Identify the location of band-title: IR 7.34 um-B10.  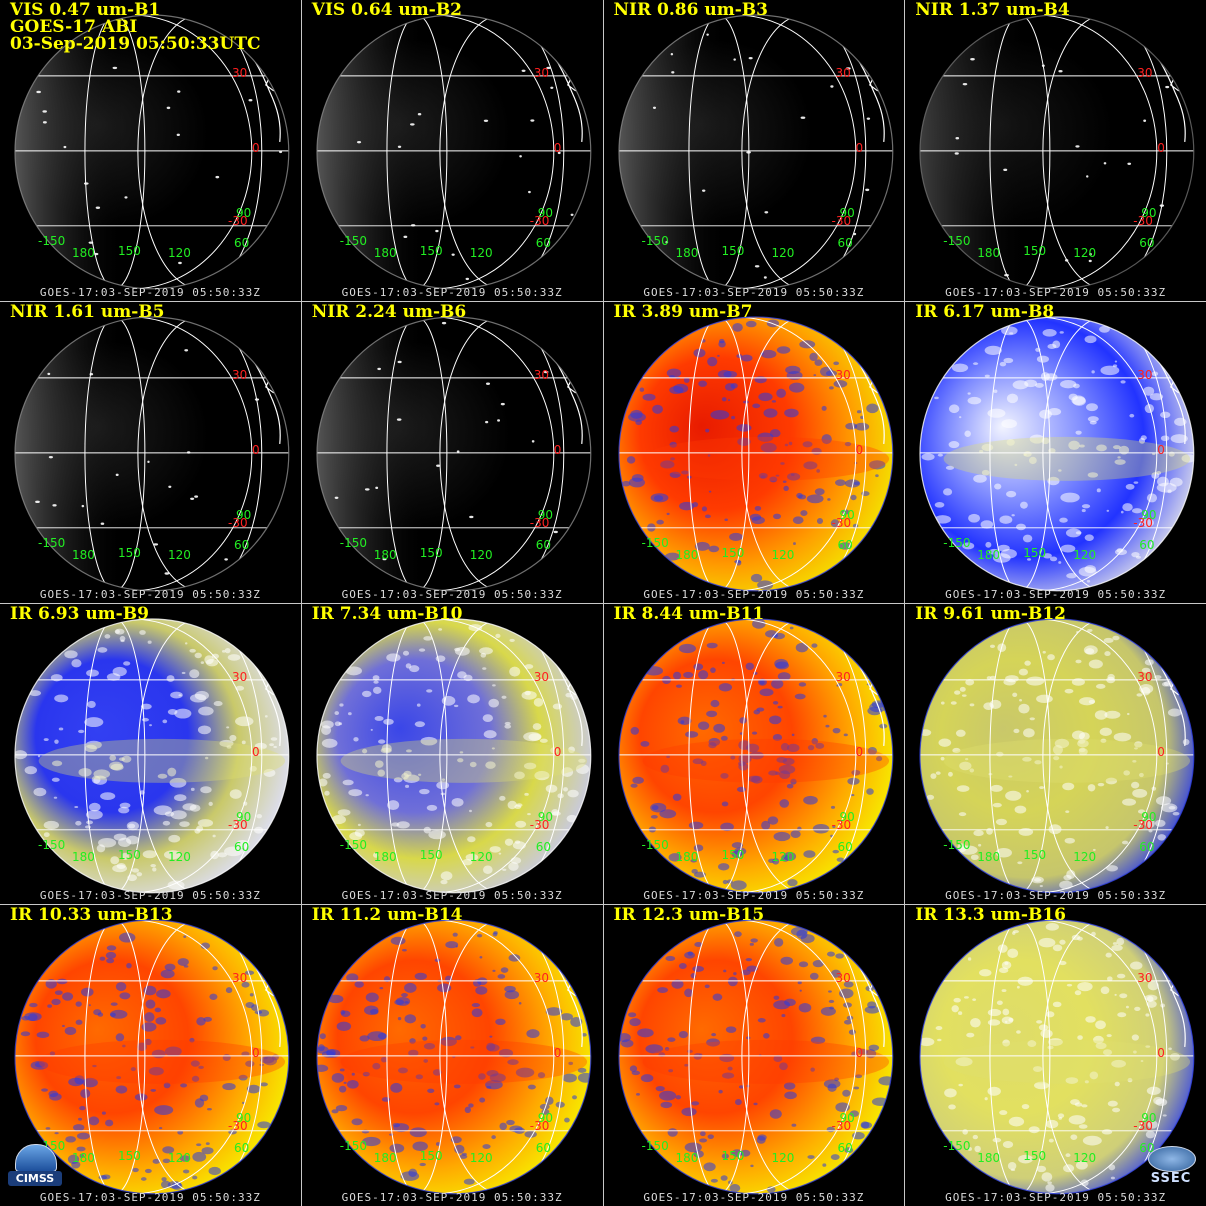
(387, 613).